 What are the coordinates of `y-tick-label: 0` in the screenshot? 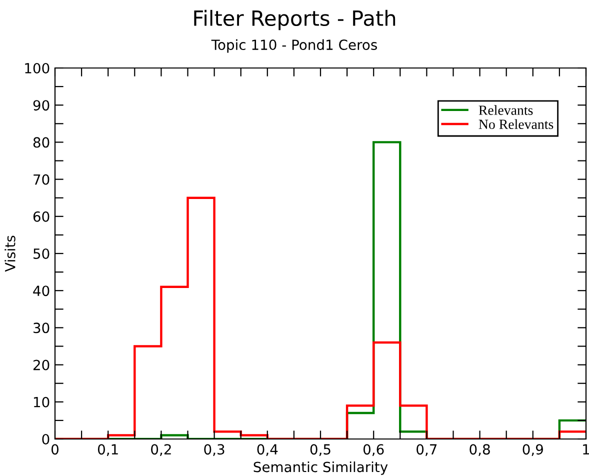 It's located at (46, 439).